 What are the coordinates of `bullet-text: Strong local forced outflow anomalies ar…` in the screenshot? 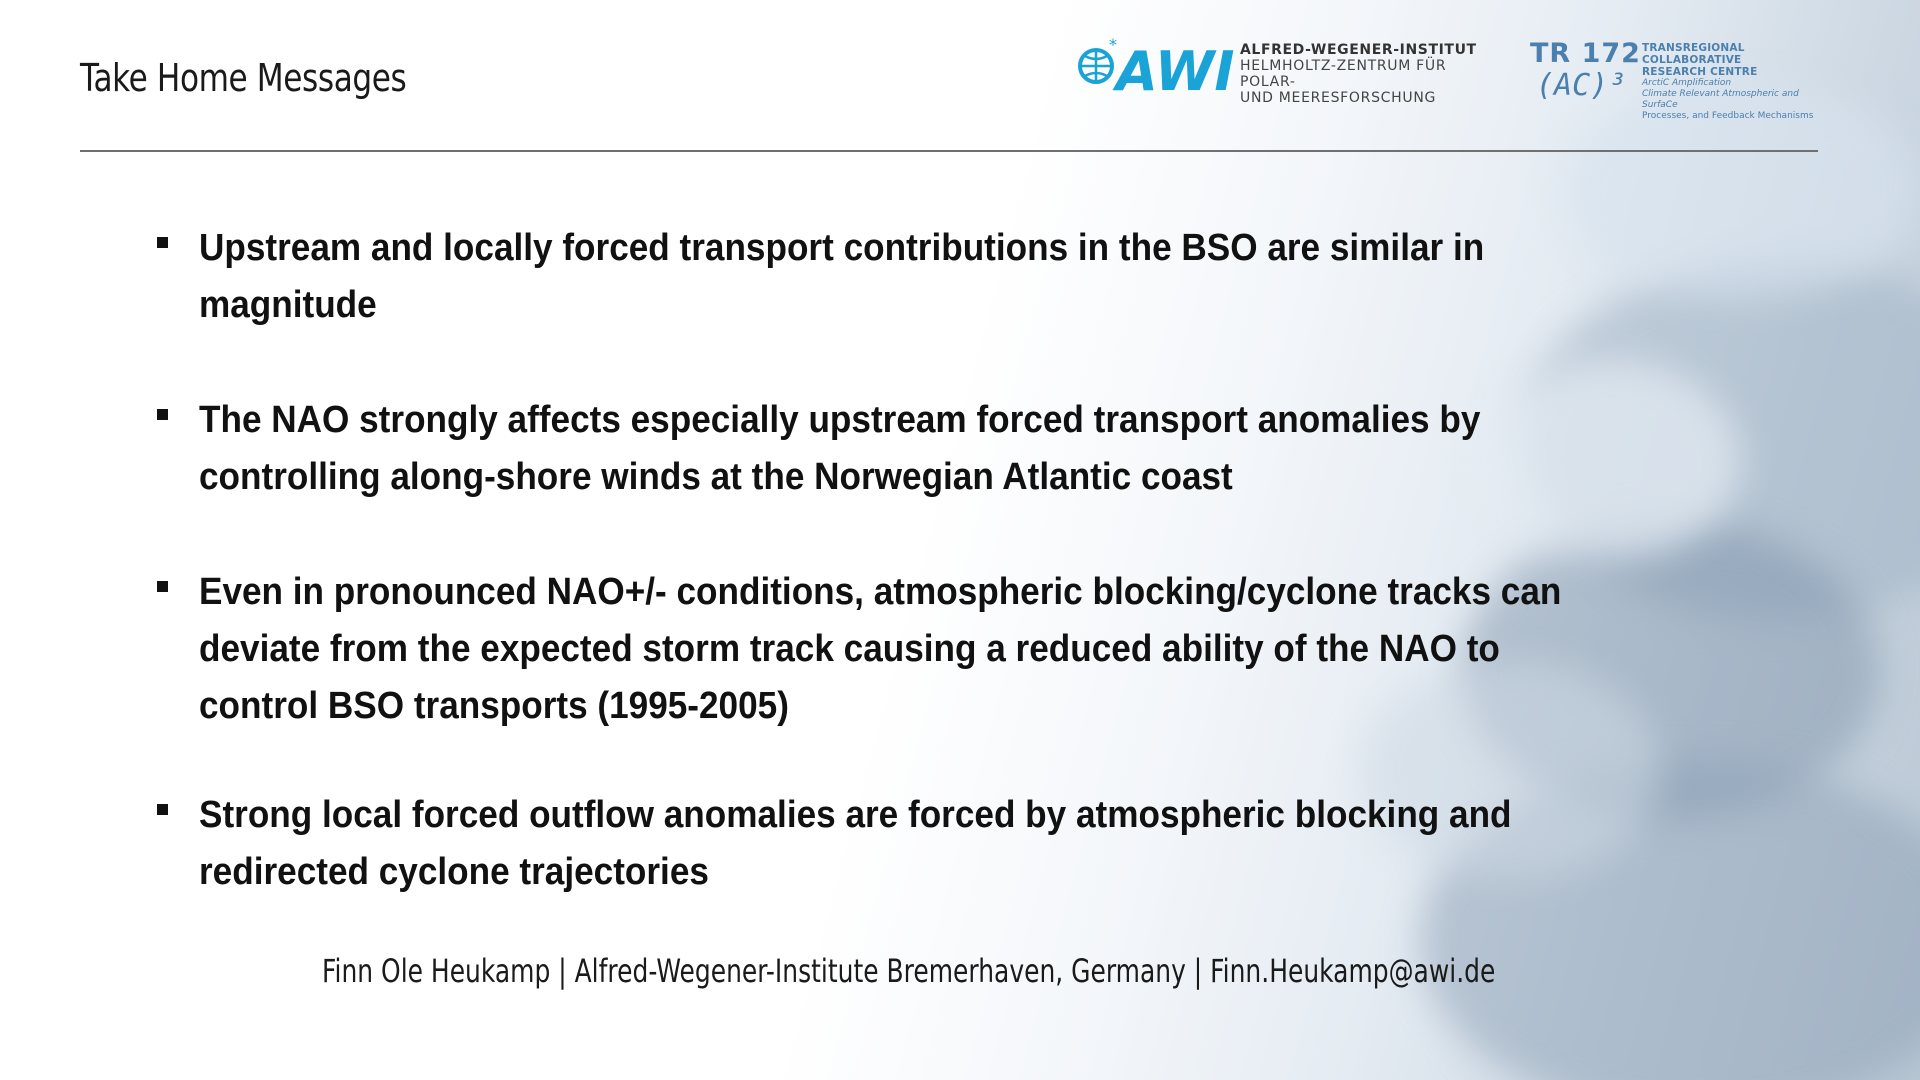 It's located at (855, 843).